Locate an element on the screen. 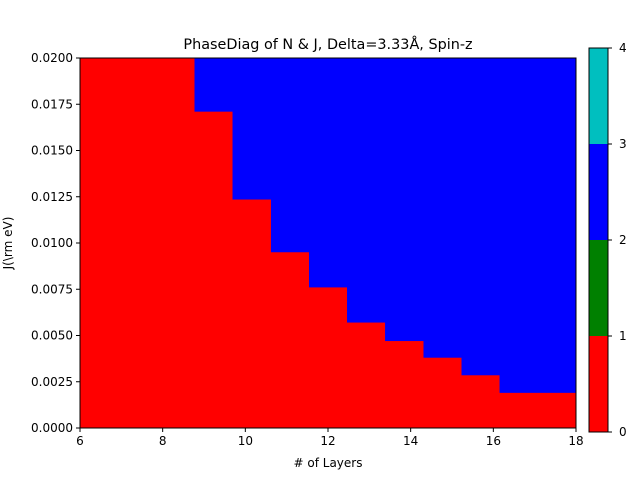 The height and width of the screenshot is (480, 640). x-tick-label: 10 is located at coordinates (245, 441).